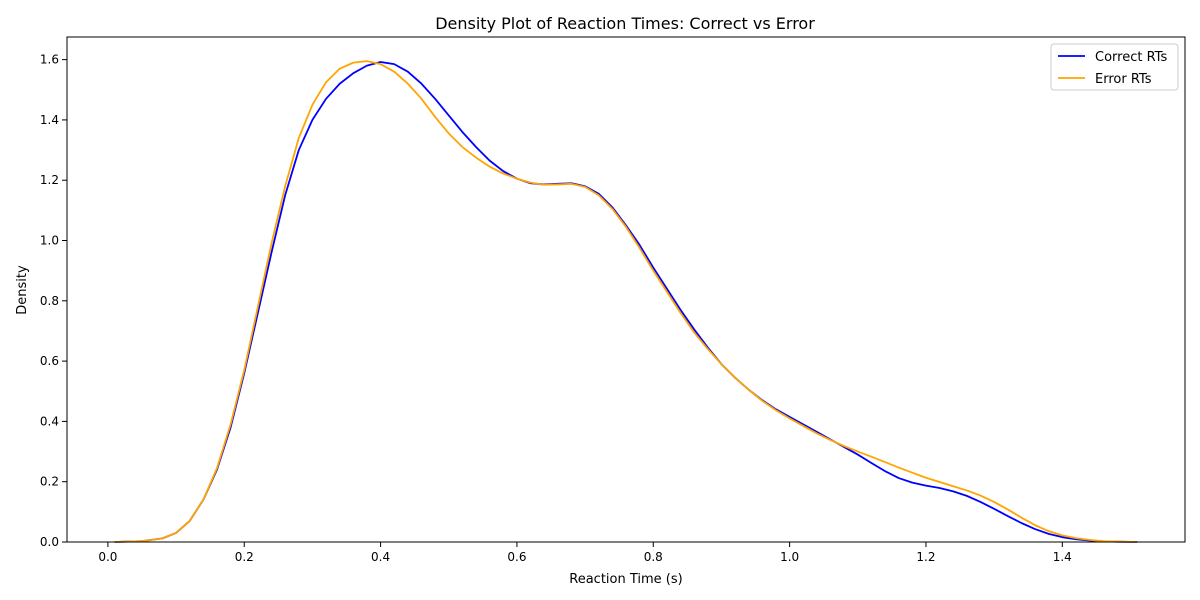 Image resolution: width=1200 pixels, height=600 pixels. I want to click on y-tick-label: 0.0, so click(49, 542).